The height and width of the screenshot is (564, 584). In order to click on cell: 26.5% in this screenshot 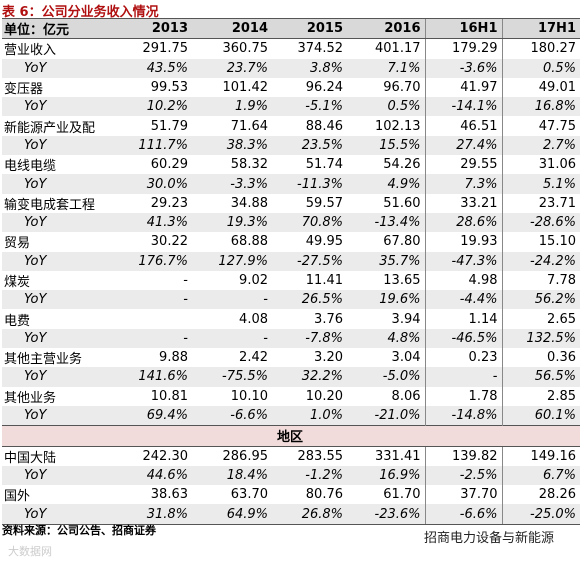, I will do `click(309, 300)`.